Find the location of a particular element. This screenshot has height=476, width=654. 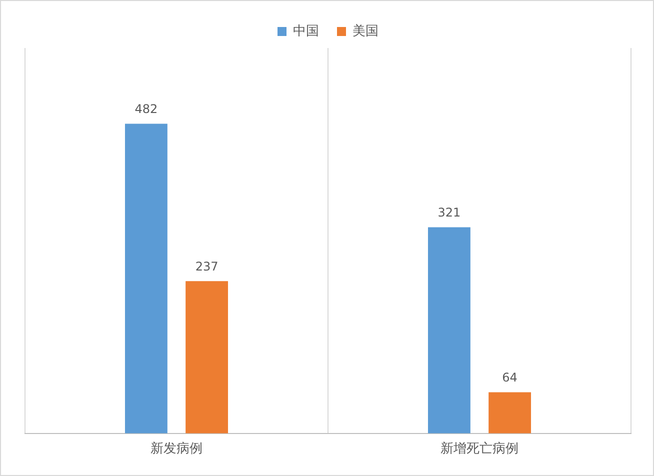

data-label: 237 is located at coordinates (206, 266).